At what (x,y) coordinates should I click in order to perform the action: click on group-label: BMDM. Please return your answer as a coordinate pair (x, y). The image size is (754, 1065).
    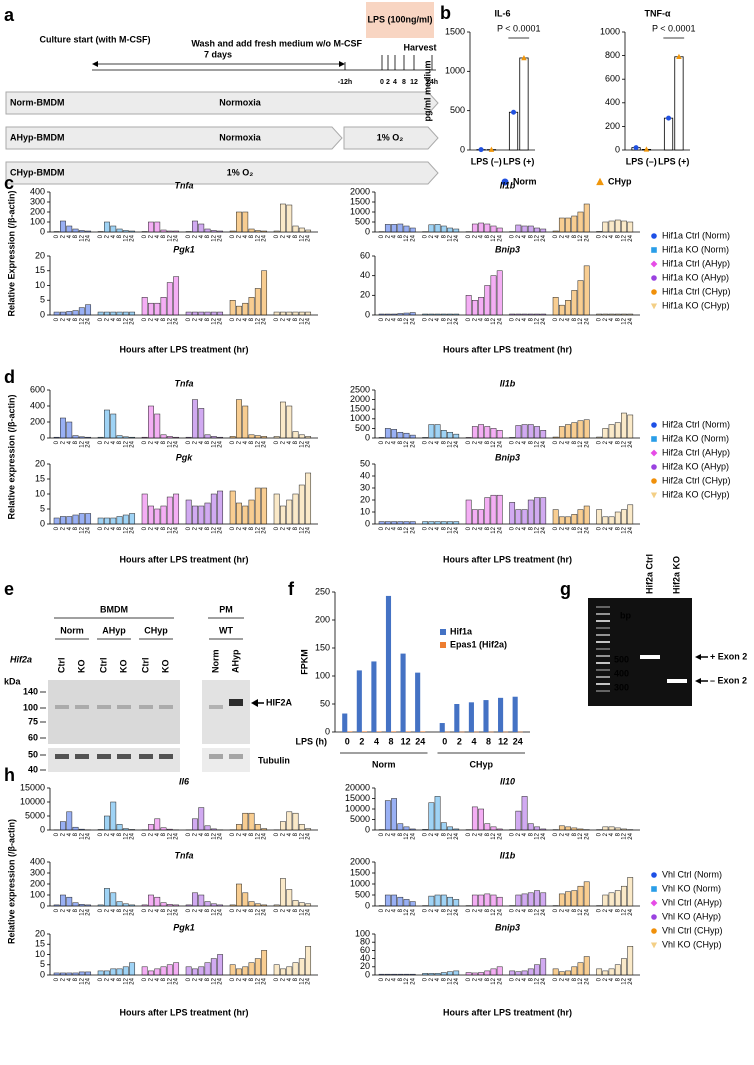
    Looking at the image, I should click on (114, 609).